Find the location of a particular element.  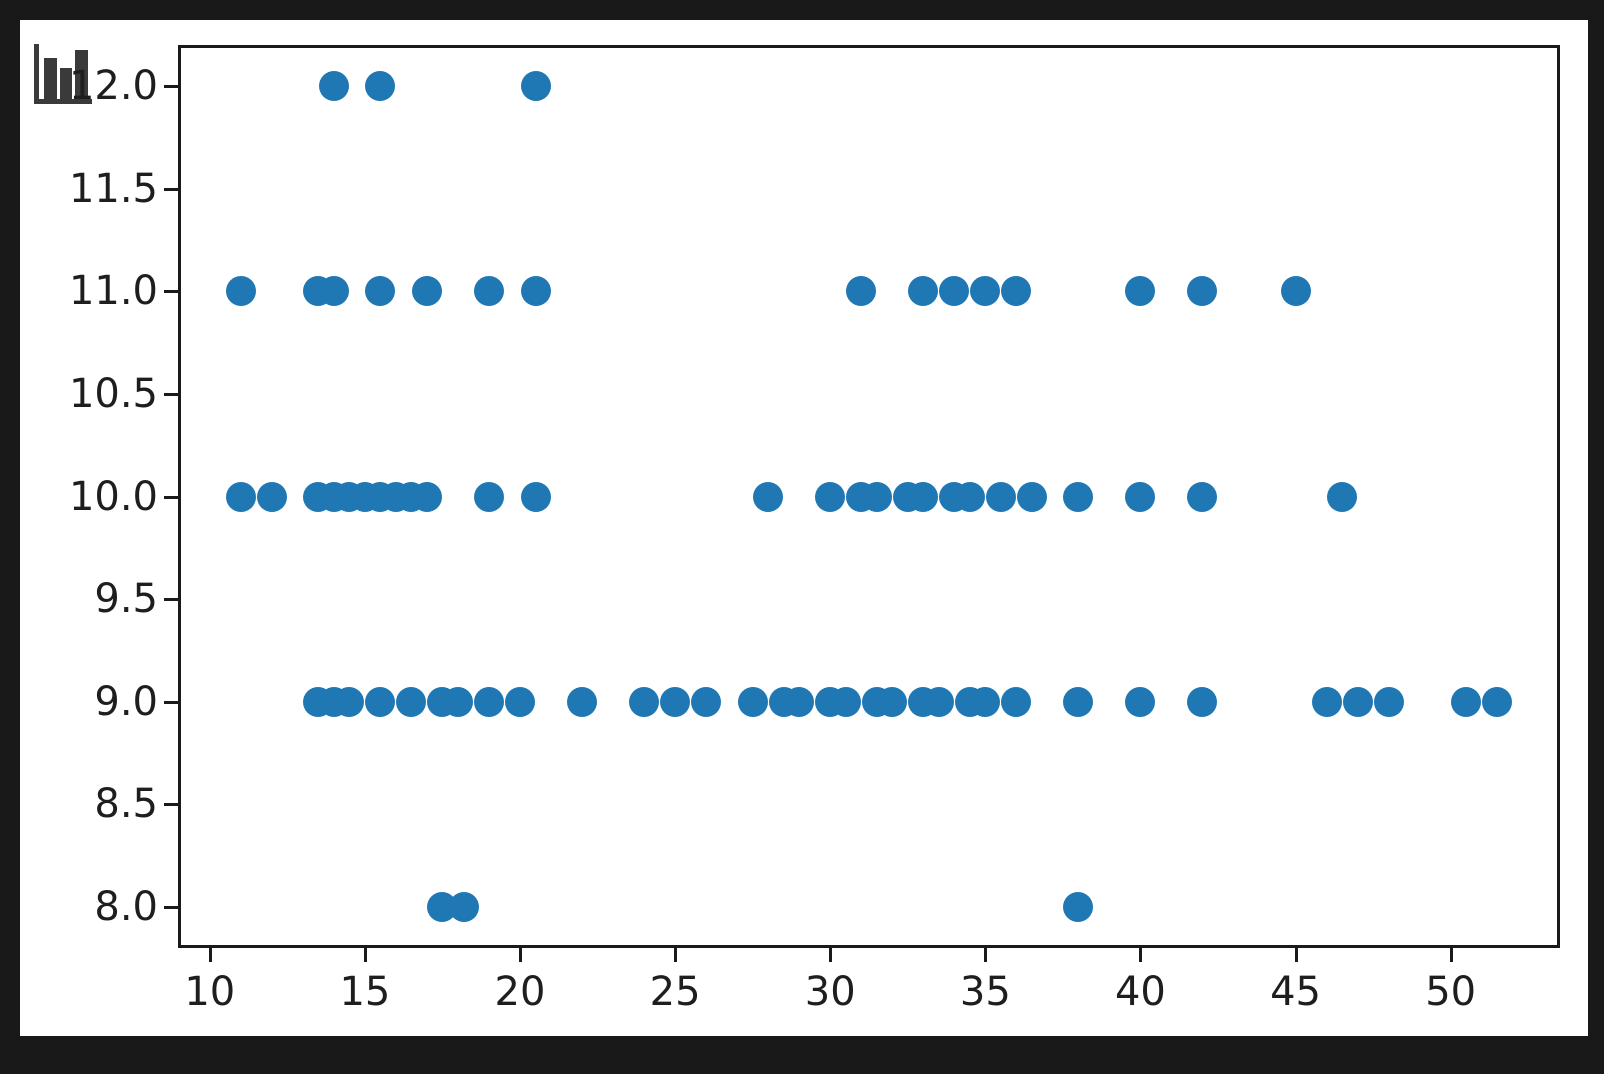

x-tick-label: 15 is located at coordinates (365, 992).